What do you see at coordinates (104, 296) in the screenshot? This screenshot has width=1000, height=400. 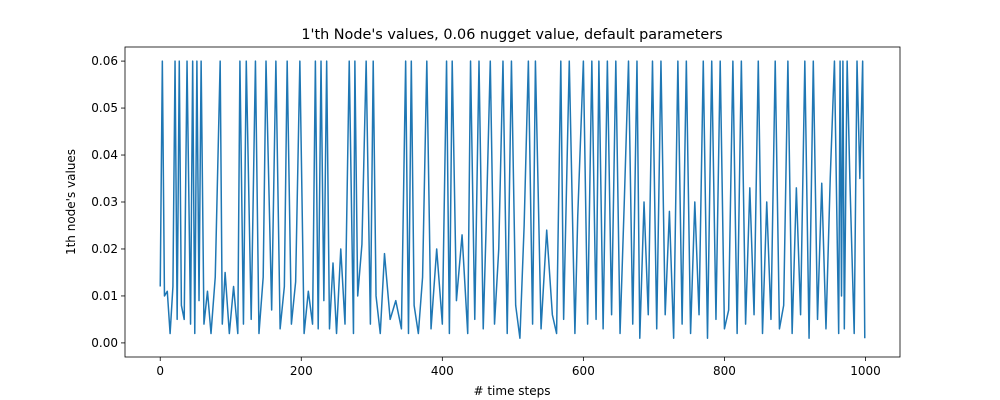 I see `y-tick-label: 0.01` at bounding box center [104, 296].